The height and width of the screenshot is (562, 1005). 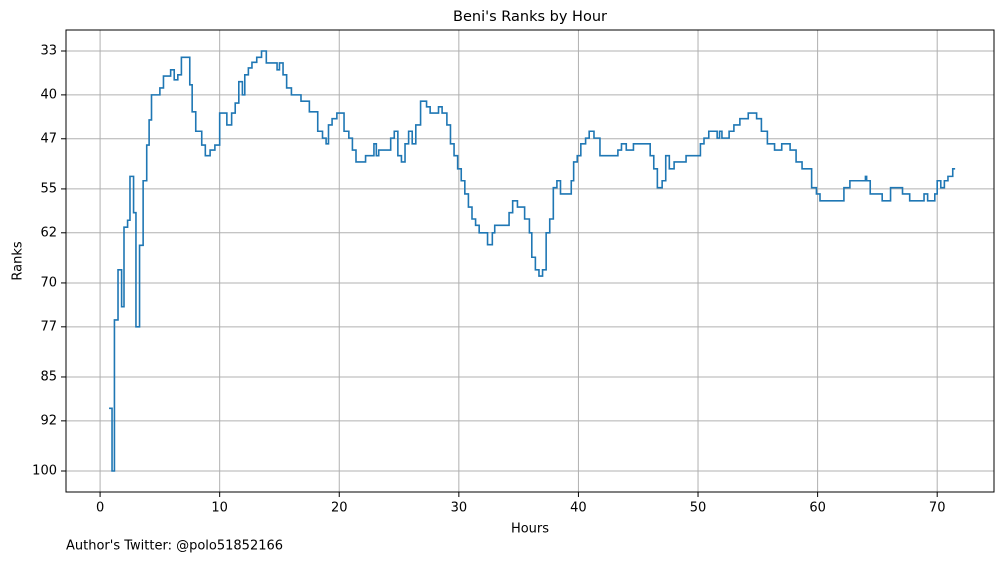 I want to click on x-tick-label: 10, so click(x=219, y=508).